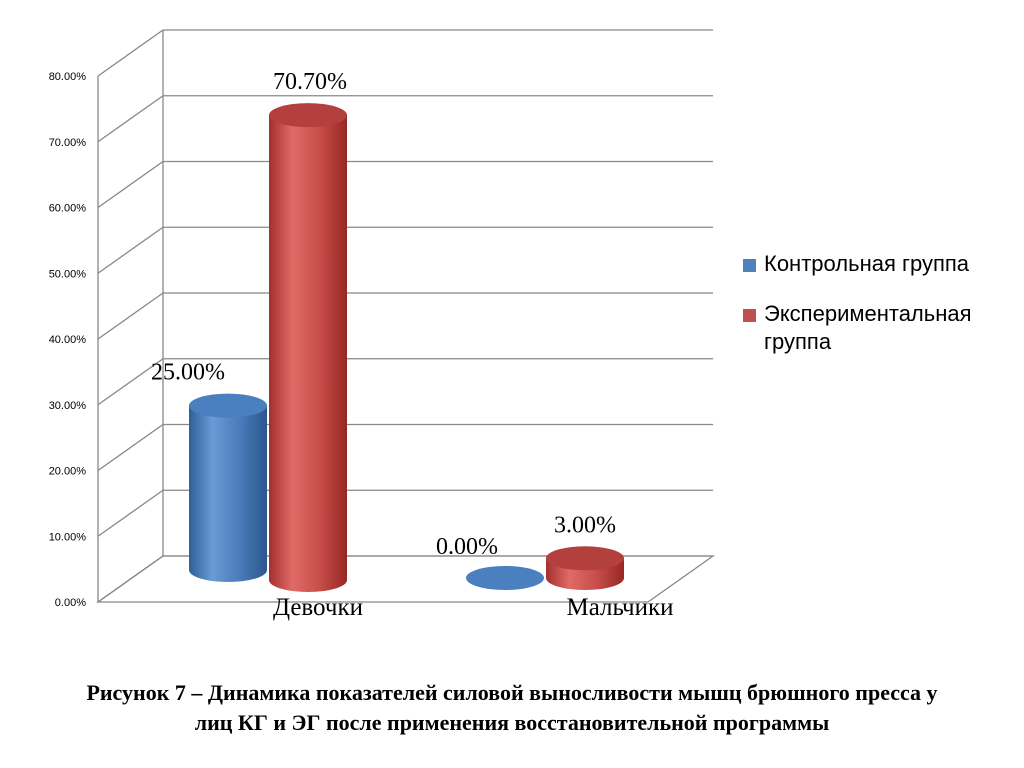  Describe the element at coordinates (868, 327) in the screenshot. I see `legend-label-experimental: Экспериментальная группа` at that location.